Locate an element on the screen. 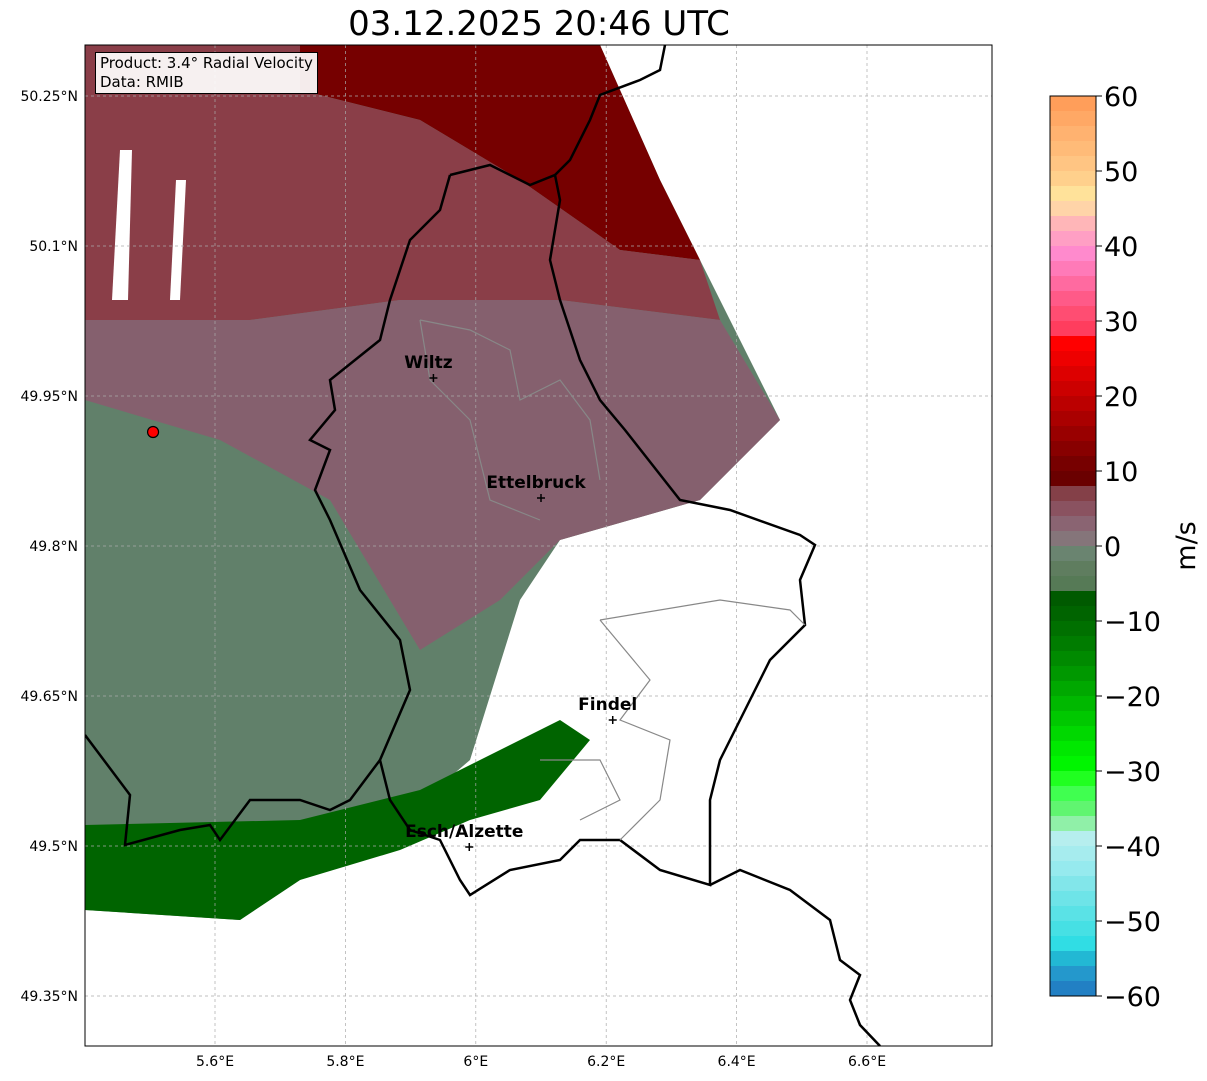  colorbar: 60 50 40 30 20 10 0 −10 −20 −30 −40 −50 −60 is located at coordinates (1105, 547).